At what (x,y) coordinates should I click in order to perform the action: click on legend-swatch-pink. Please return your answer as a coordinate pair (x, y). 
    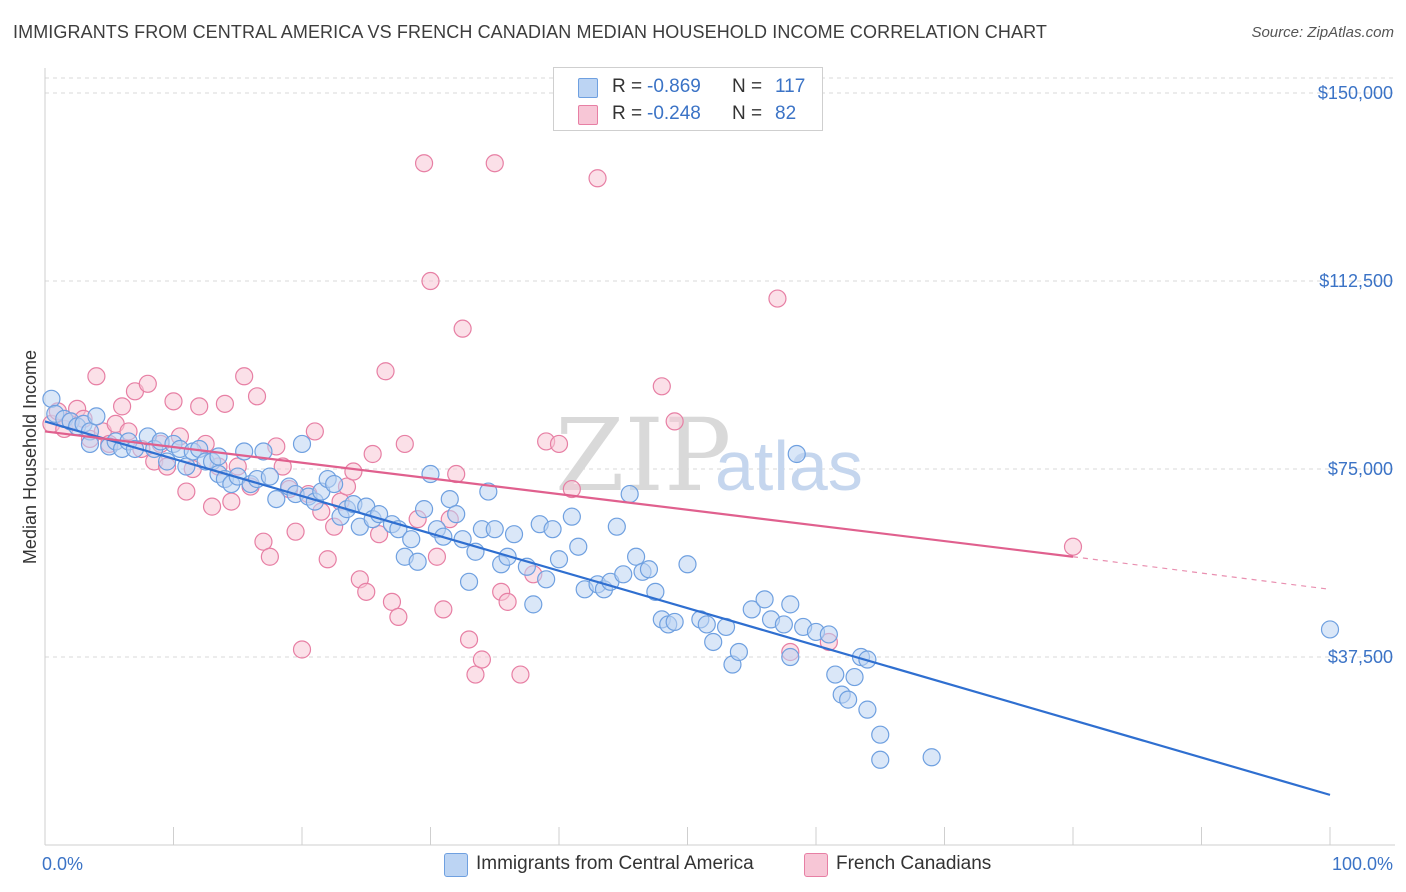
    Looking at the image, I should click on (816, 865).